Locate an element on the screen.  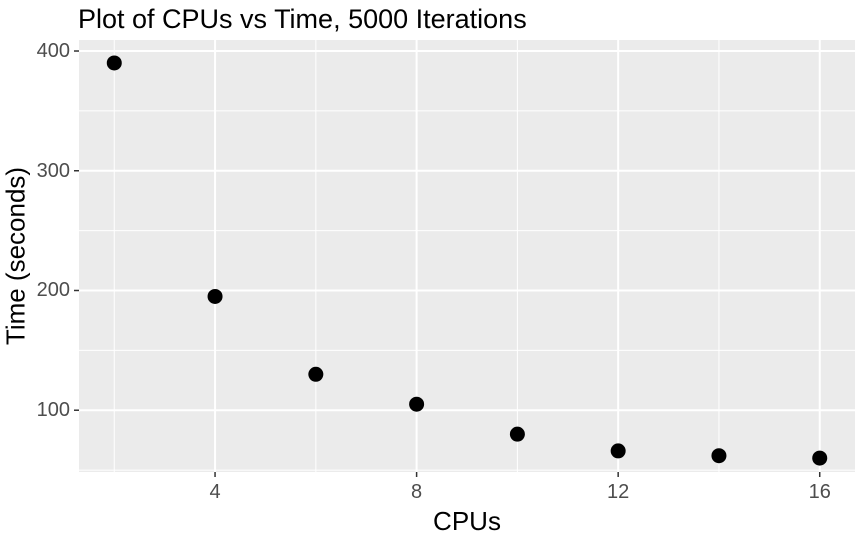
y-tick-label: 100 is located at coordinates (53, 410).